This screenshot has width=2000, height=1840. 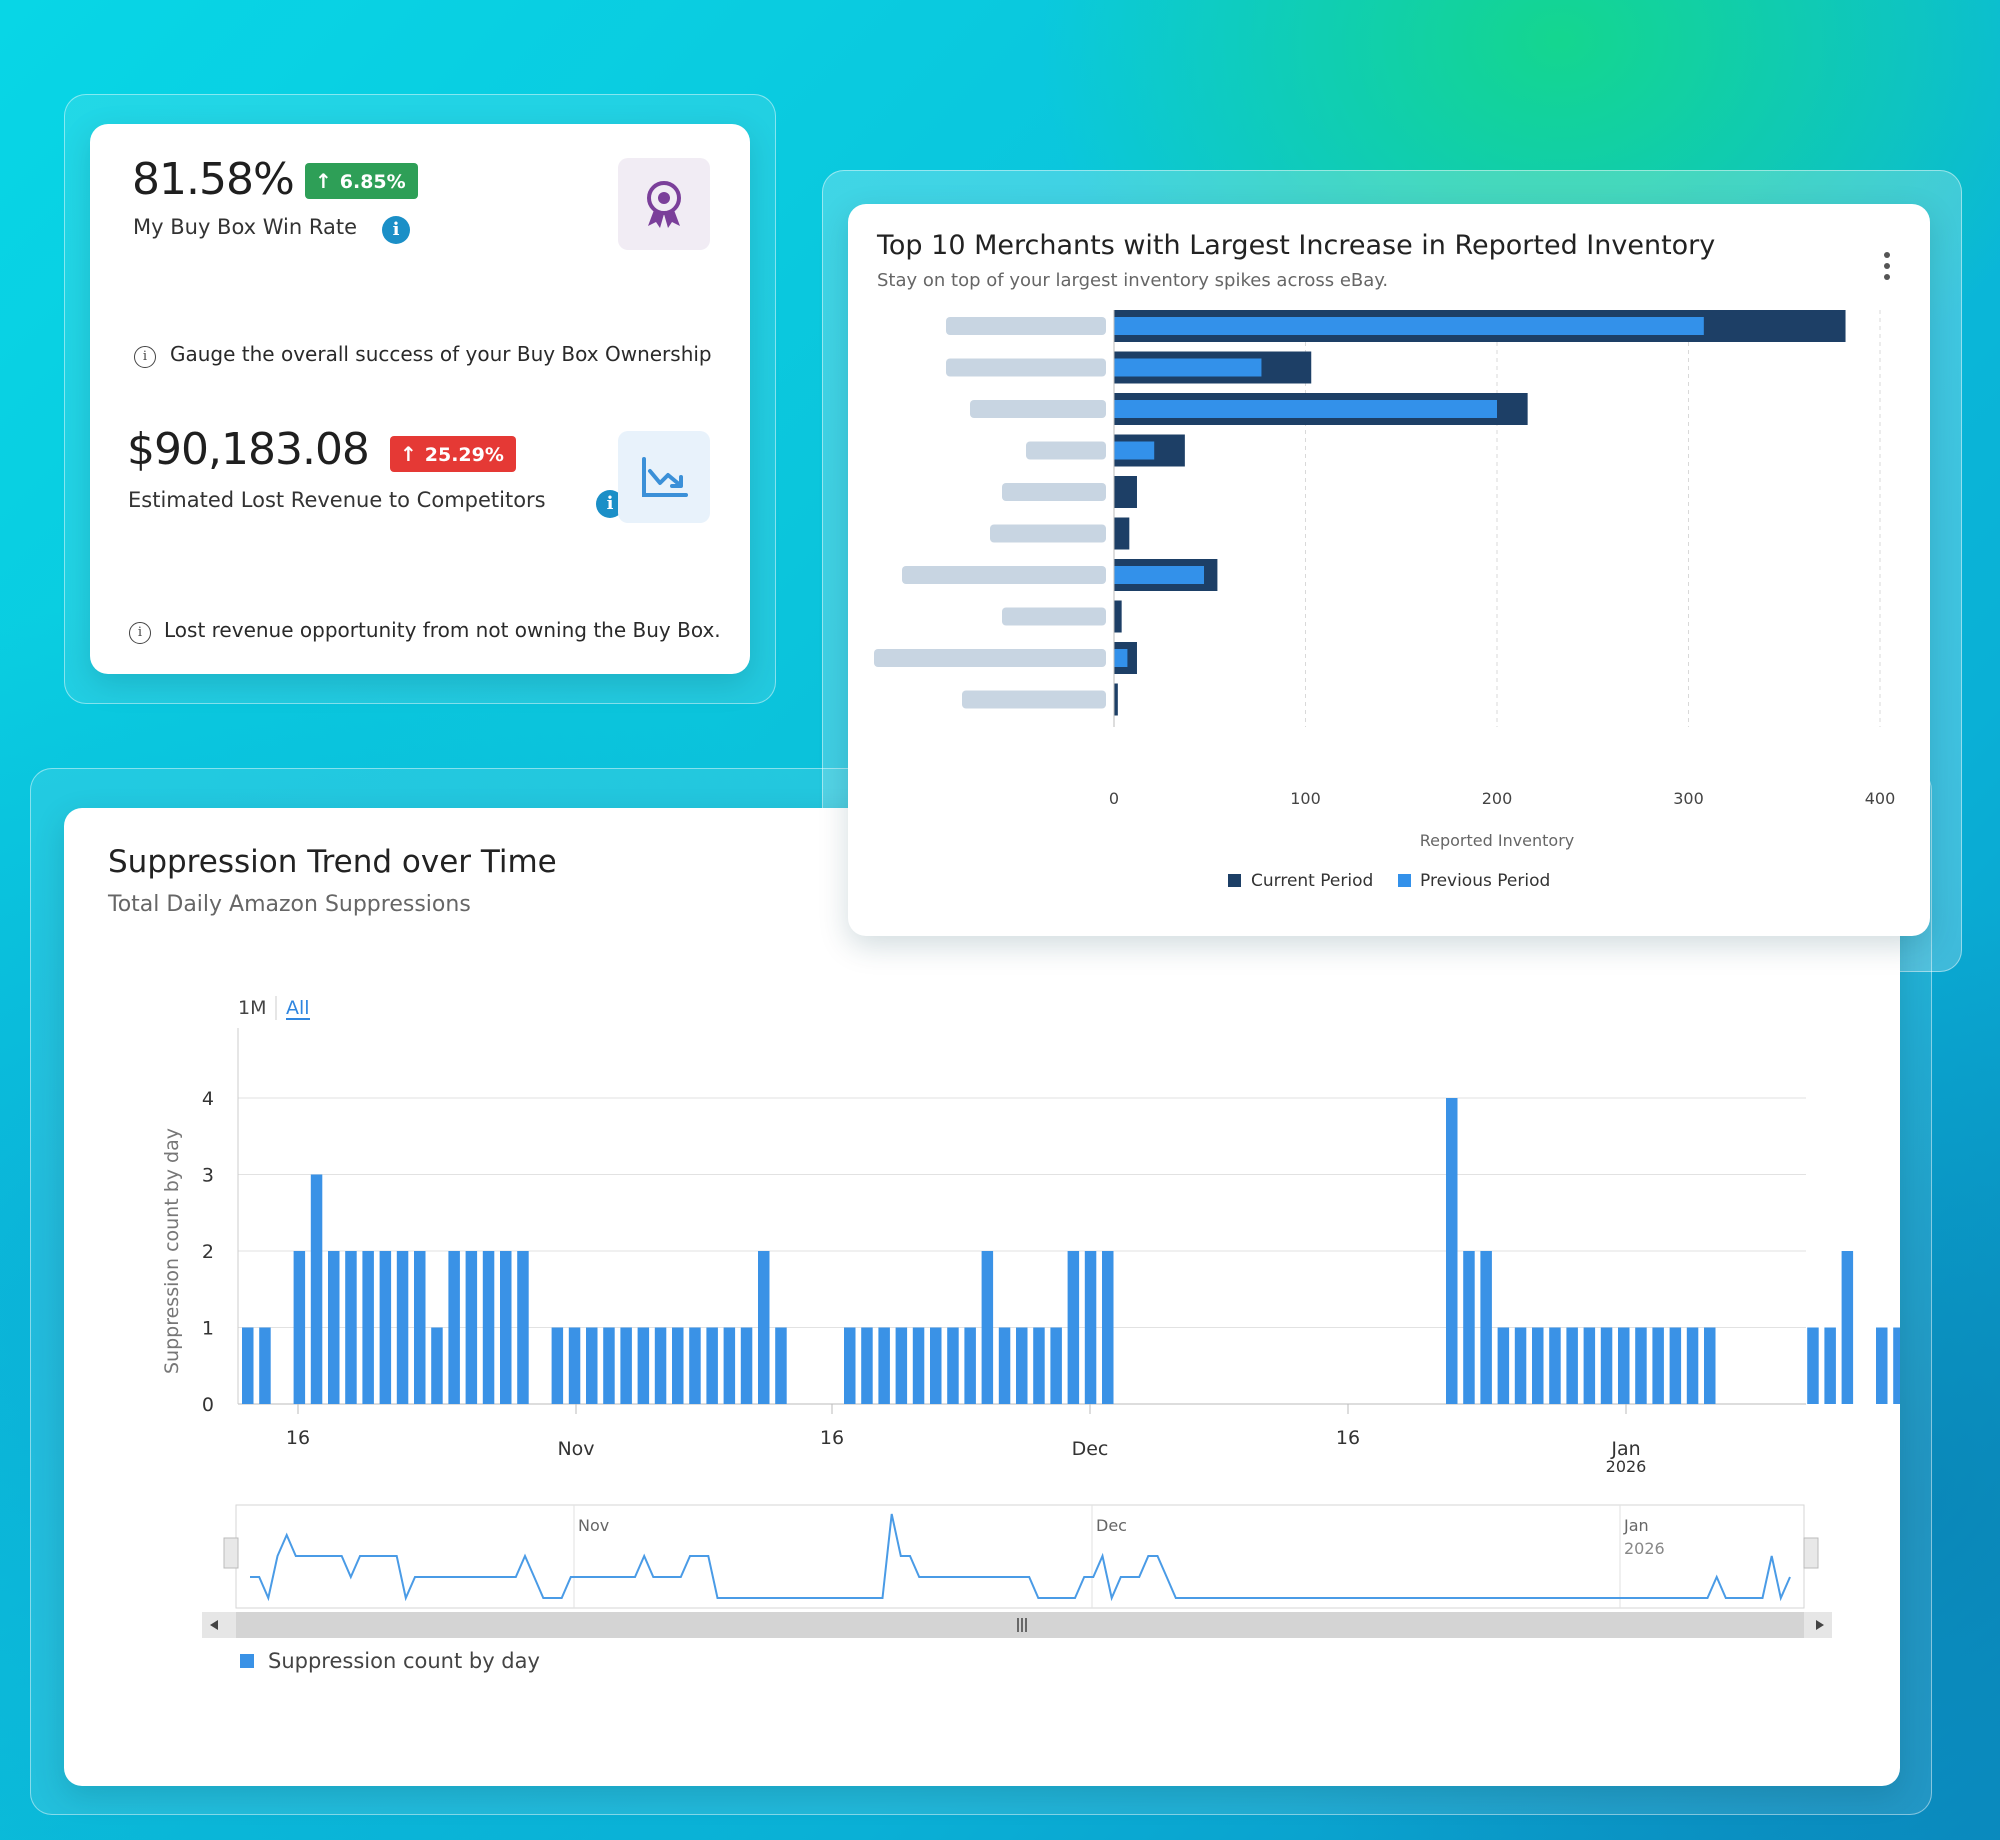 What do you see at coordinates (396, 230) in the screenshot?
I see `info-icon: i` at bounding box center [396, 230].